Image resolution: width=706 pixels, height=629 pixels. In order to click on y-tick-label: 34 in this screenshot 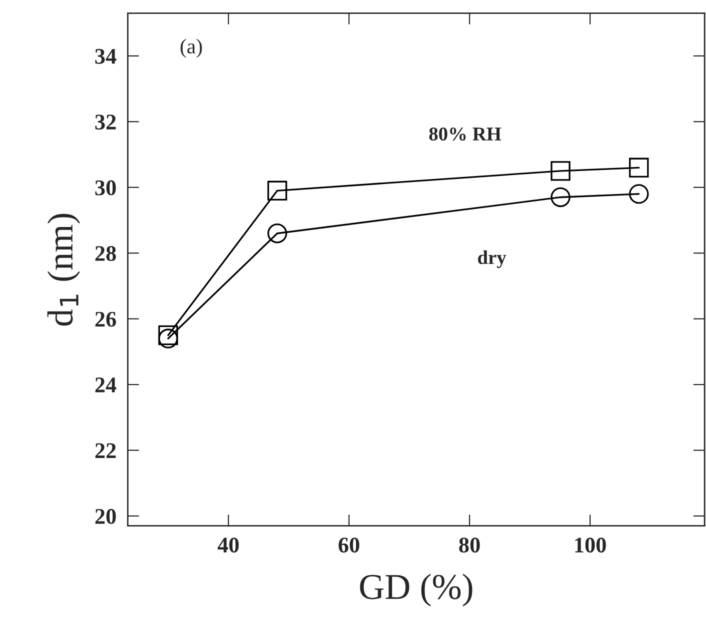, I will do `click(105, 56)`.